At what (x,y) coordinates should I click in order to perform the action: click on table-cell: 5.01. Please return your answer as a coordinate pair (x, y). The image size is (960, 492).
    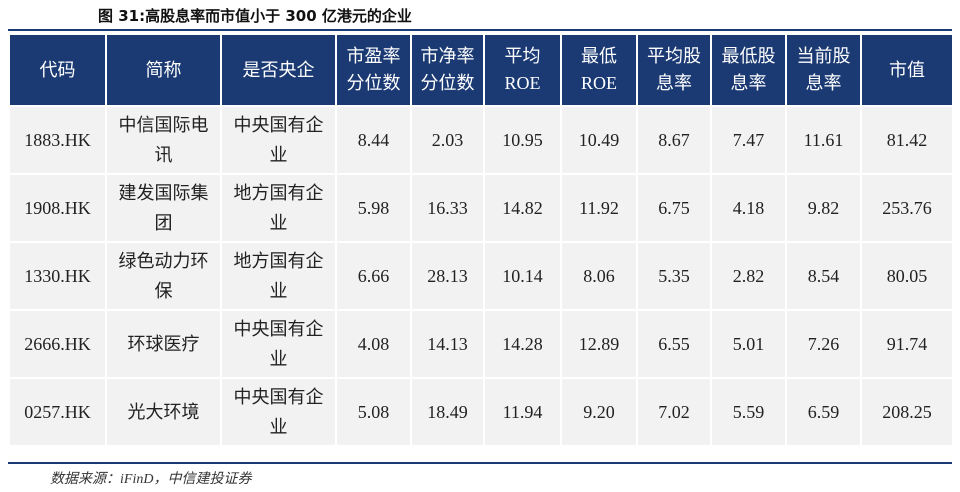
    Looking at the image, I should click on (748, 344).